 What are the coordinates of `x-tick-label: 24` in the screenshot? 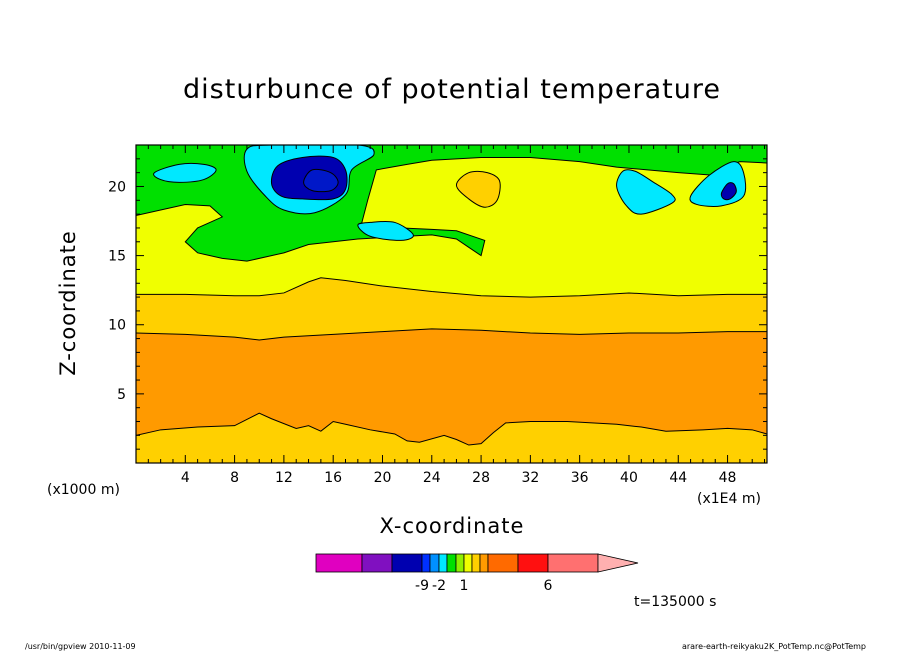 It's located at (432, 478).